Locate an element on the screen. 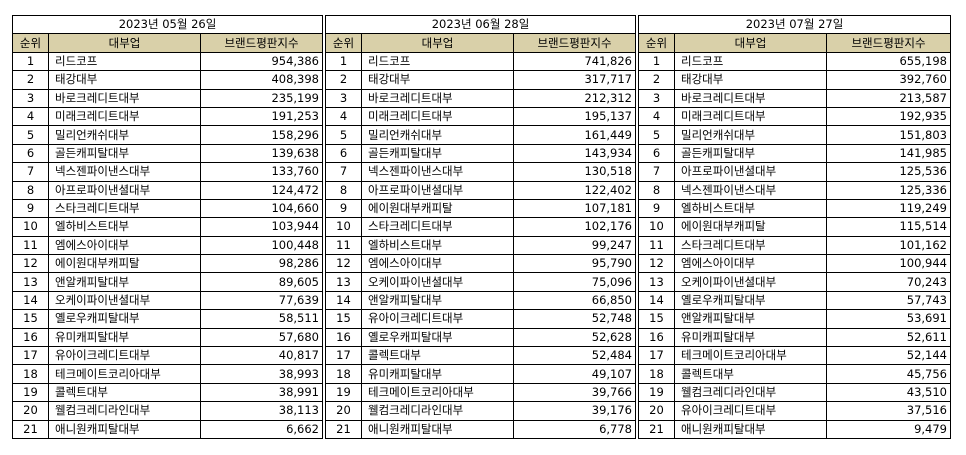 The width and height of the screenshot is (966, 455). company-cell: 바로크레디트대부 is located at coordinates (750, 98).